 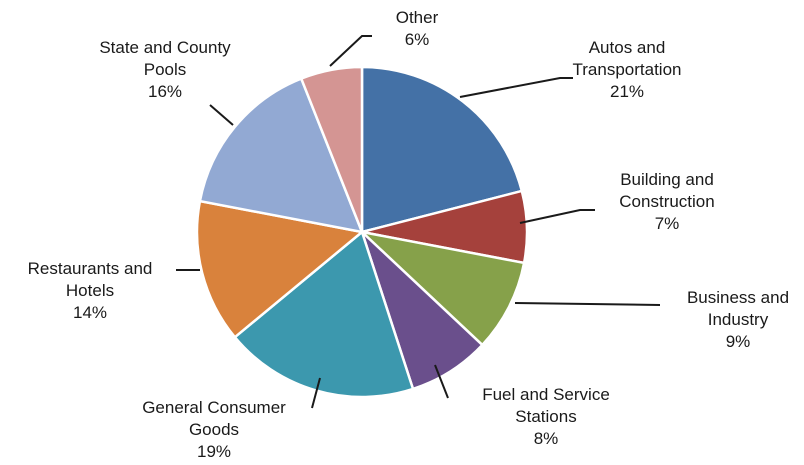 I want to click on label-name-general-consumer-goods: Goods, so click(x=214, y=429).